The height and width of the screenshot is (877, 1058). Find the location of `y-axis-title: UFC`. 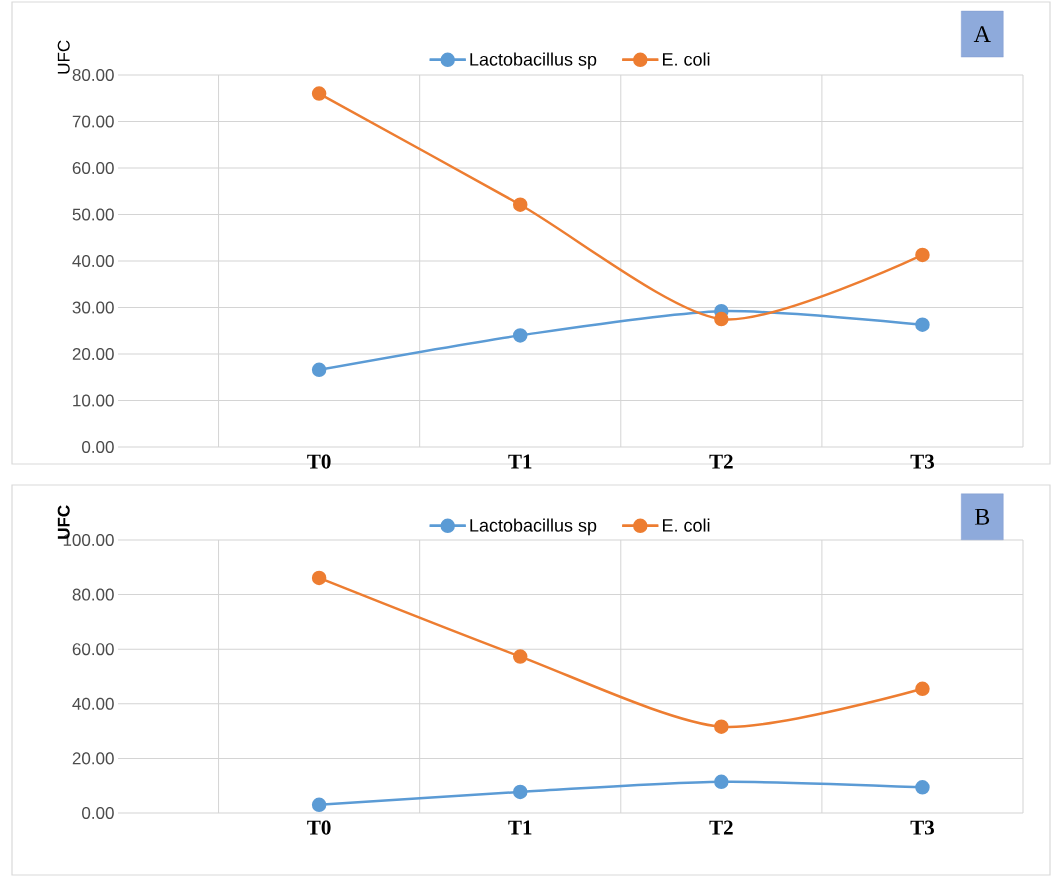

y-axis-title: UFC is located at coordinates (63, 57).